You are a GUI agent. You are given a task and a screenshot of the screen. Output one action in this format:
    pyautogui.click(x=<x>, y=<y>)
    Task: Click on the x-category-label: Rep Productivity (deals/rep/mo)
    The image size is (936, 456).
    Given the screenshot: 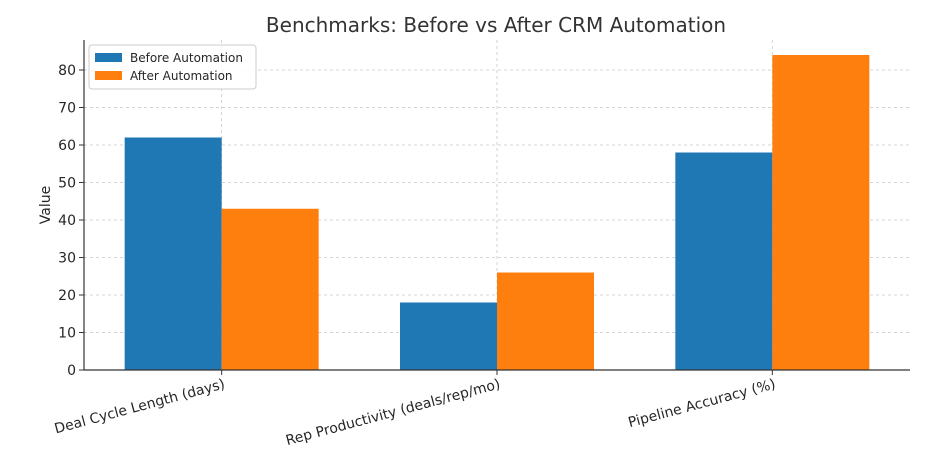 What is the action you would take?
    pyautogui.click(x=393, y=412)
    